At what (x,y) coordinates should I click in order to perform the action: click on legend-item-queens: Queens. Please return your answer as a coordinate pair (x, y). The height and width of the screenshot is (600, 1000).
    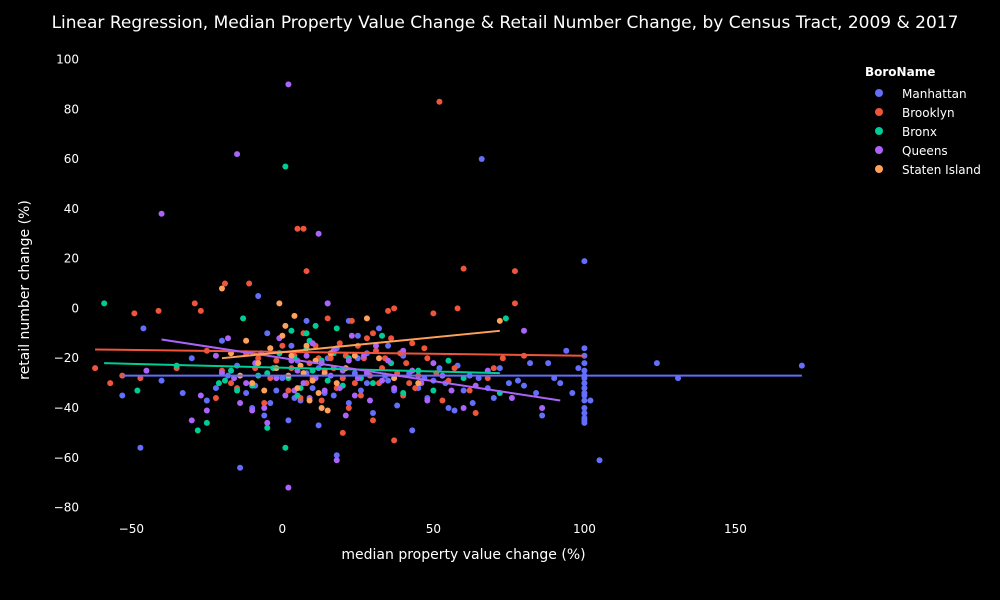
    Looking at the image, I should click on (923, 150).